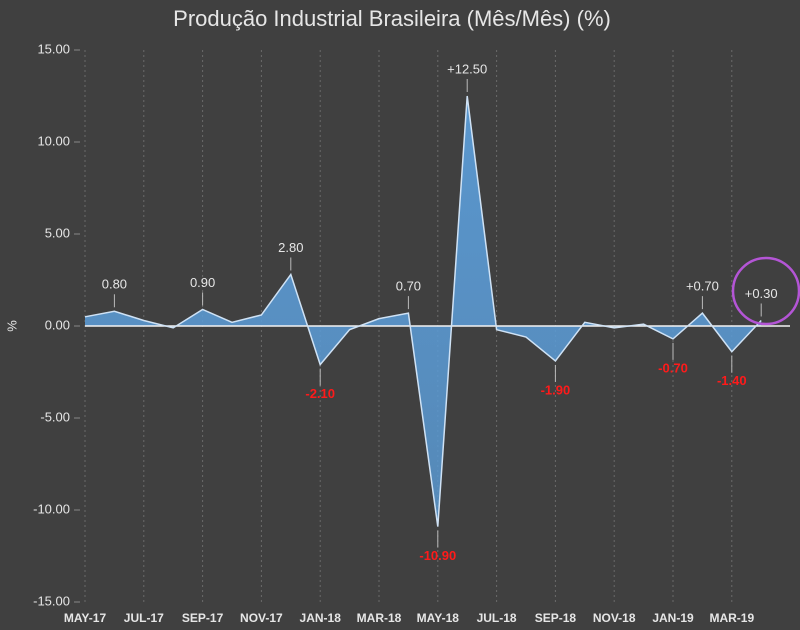 The width and height of the screenshot is (800, 630). Describe the element at coordinates (202, 282) in the screenshot. I see `data-label: 0.90` at that location.